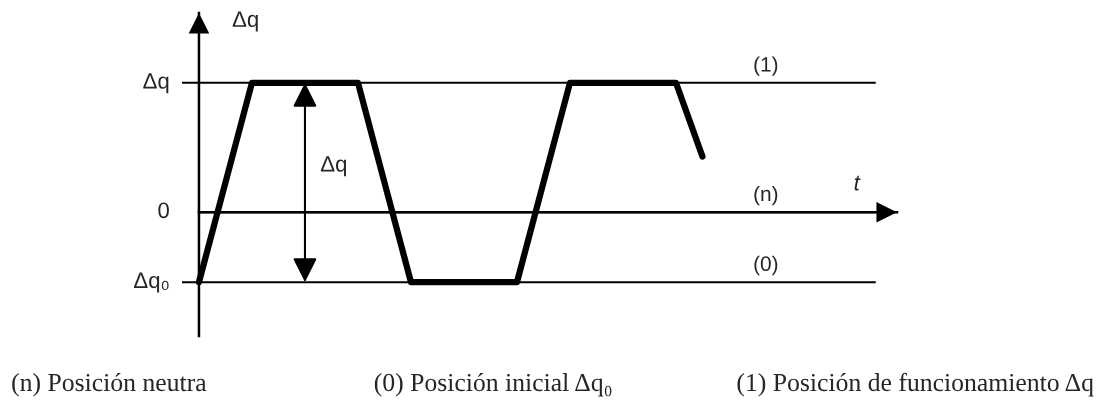 Image resolution: width=1109 pixels, height=403 pixels. Describe the element at coordinates (766, 66) in the screenshot. I see `text: (1)` at that location.